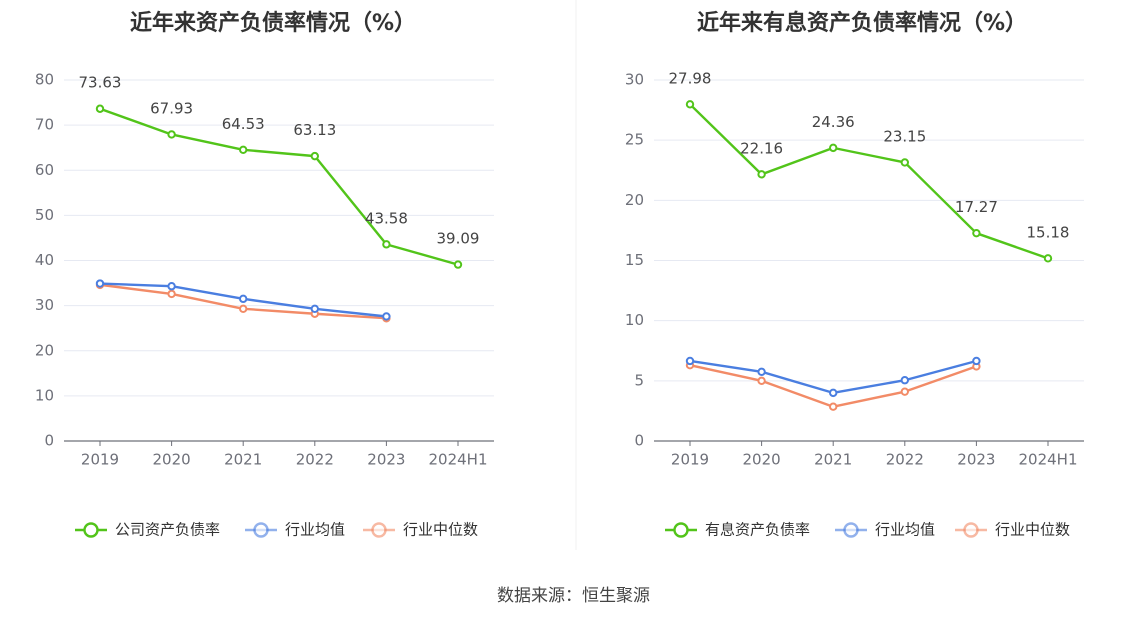  I want to click on source-footer: 数据来源：恒生聚源, so click(573, 596).